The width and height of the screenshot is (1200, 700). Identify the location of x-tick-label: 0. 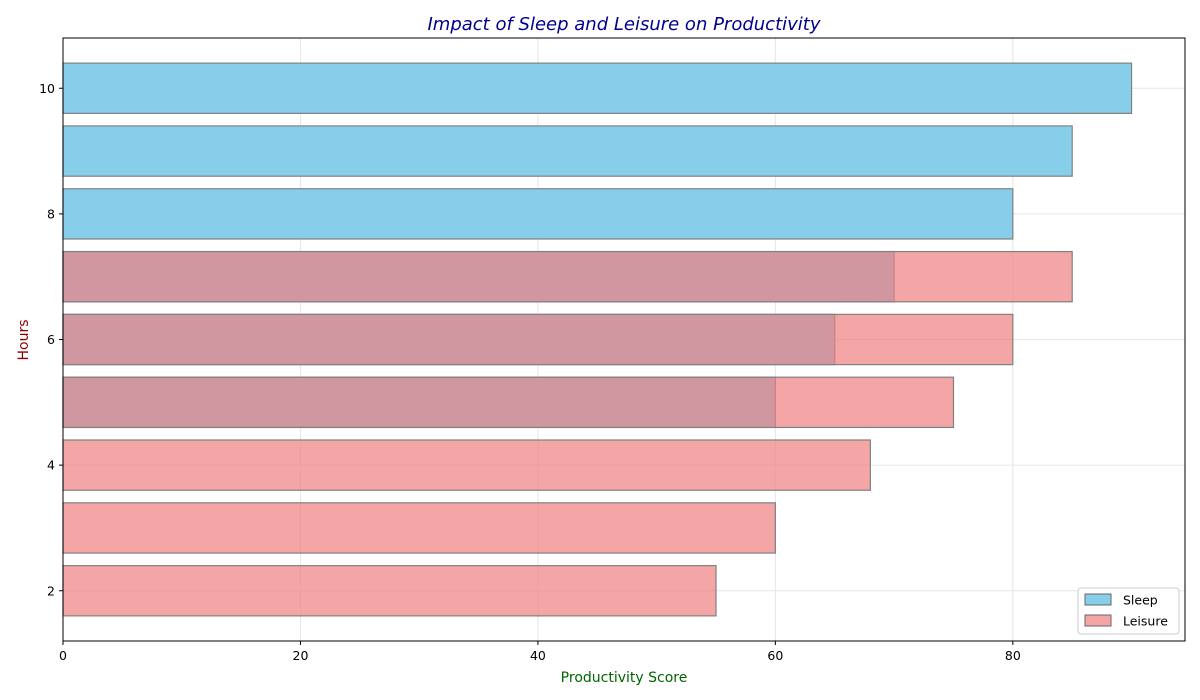
(63, 655).